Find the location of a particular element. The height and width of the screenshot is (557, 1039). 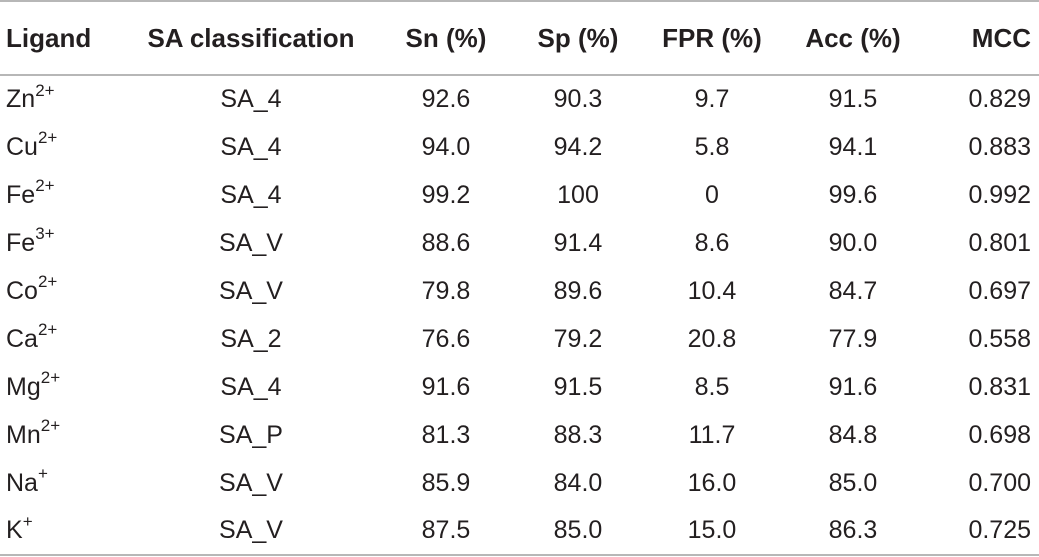

acc-cell: 86.3 is located at coordinates (853, 530).